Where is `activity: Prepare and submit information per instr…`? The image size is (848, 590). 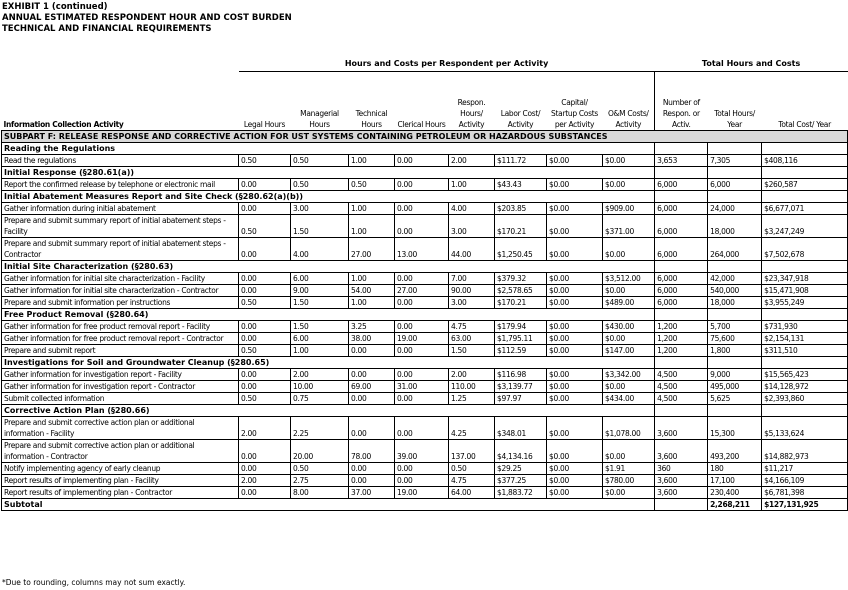 activity: Prepare and submit information per instr… is located at coordinates (120, 302).